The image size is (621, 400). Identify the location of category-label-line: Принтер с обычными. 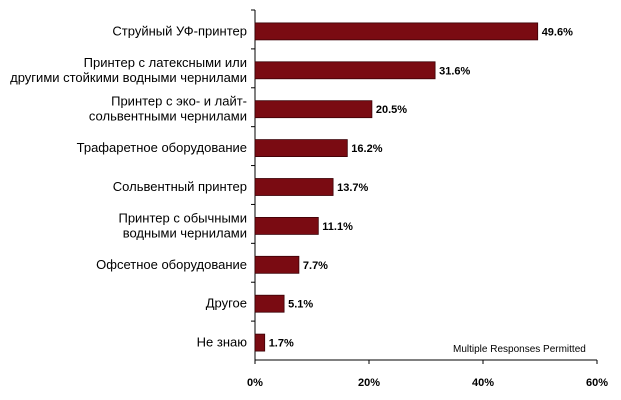
(182, 217).